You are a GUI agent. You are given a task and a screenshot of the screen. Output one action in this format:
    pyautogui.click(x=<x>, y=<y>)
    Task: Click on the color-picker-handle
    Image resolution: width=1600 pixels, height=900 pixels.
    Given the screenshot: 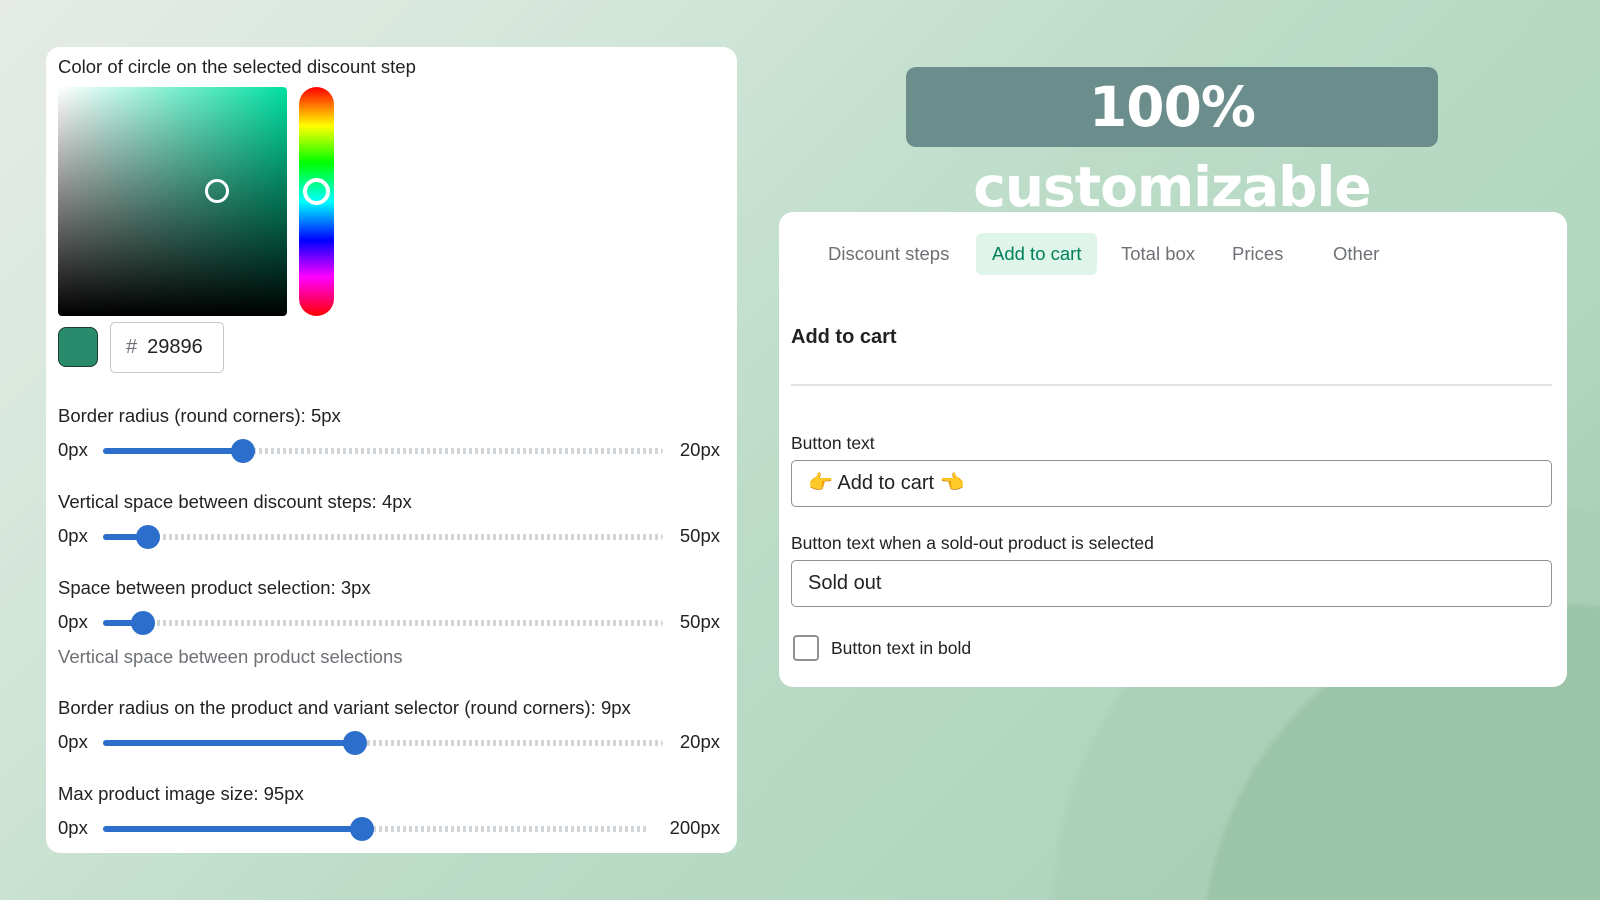 What is the action you would take?
    pyautogui.click(x=217, y=191)
    